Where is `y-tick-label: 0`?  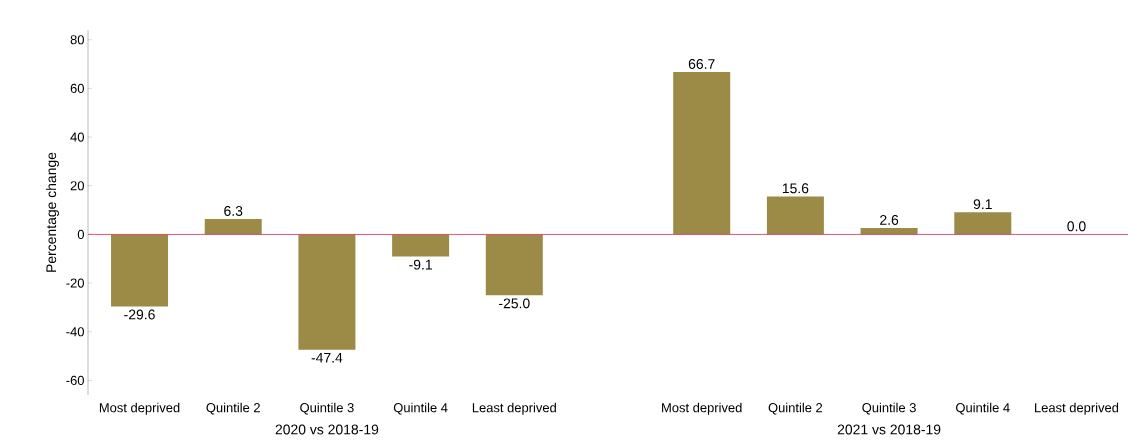 y-tick-label: 0 is located at coordinates (80, 234).